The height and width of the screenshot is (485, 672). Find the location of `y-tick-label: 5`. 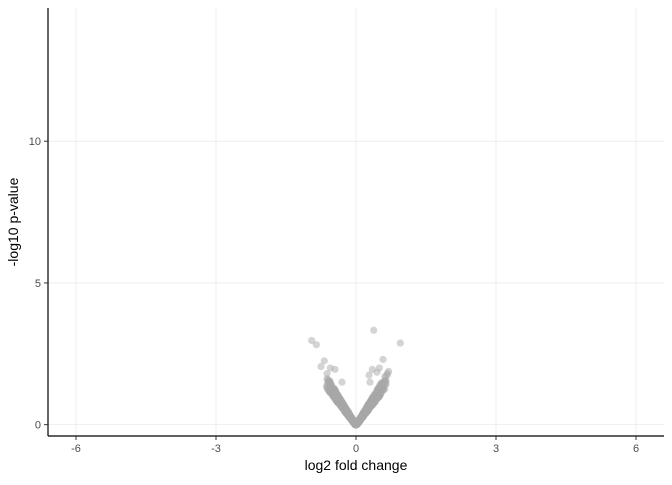

y-tick-label: 5 is located at coordinates (38, 284).